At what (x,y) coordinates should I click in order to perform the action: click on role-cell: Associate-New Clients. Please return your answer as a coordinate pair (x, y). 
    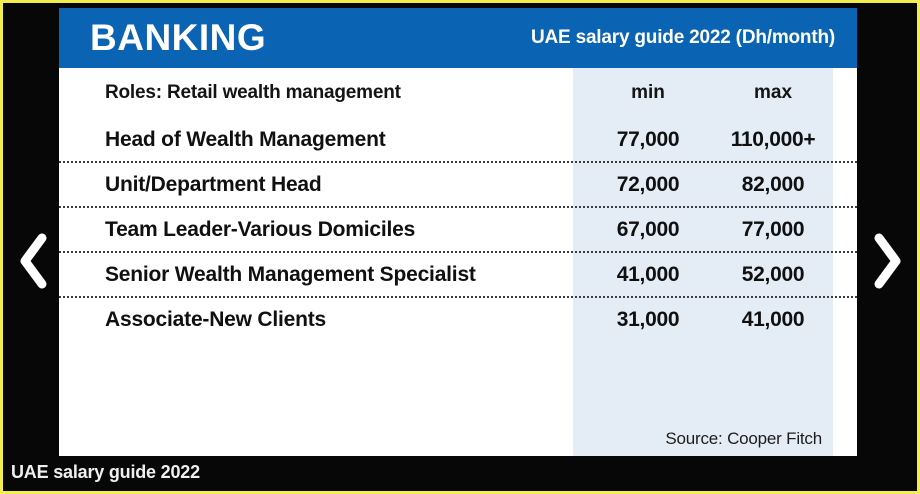
    Looking at the image, I should click on (216, 319).